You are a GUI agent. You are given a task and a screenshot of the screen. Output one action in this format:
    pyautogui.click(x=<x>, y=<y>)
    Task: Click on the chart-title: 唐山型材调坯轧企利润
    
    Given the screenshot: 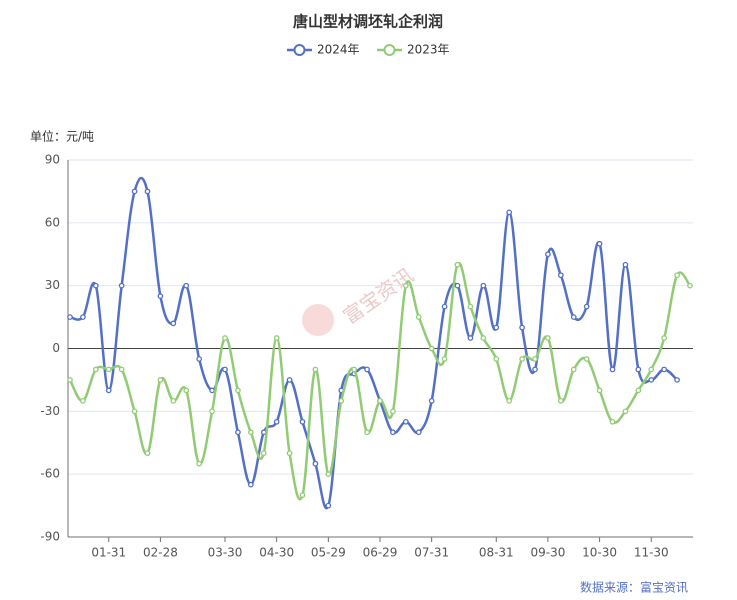 What is the action you would take?
    pyautogui.click(x=368, y=22)
    